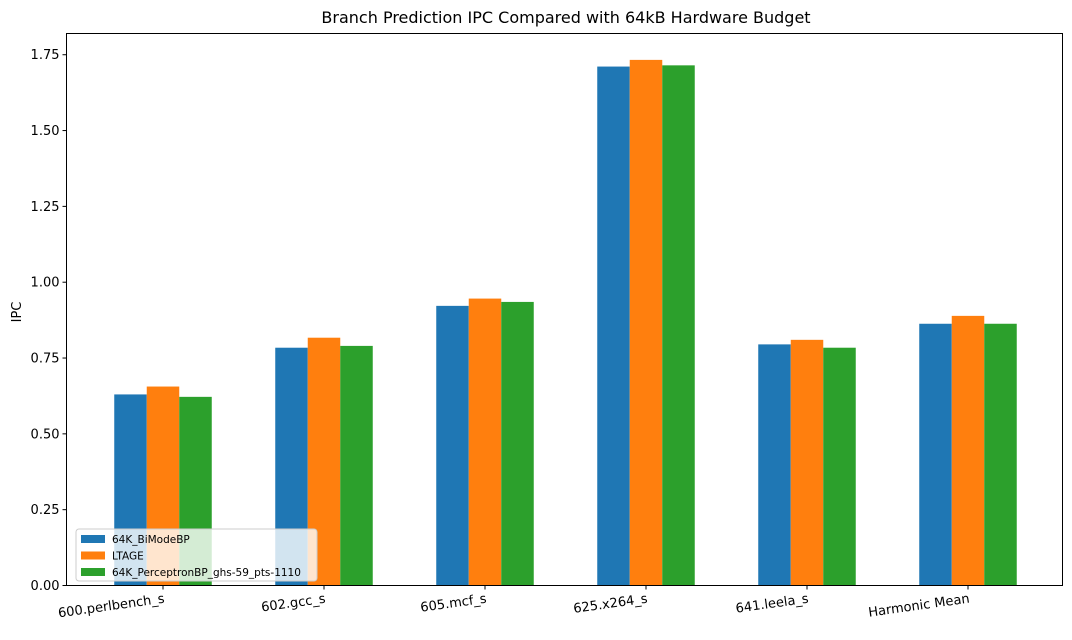  What do you see at coordinates (517, 443) in the screenshot?
I see `bar-64k-perceptronbp-ghs-59-pts-1110-605-mcf-s` at bounding box center [517, 443].